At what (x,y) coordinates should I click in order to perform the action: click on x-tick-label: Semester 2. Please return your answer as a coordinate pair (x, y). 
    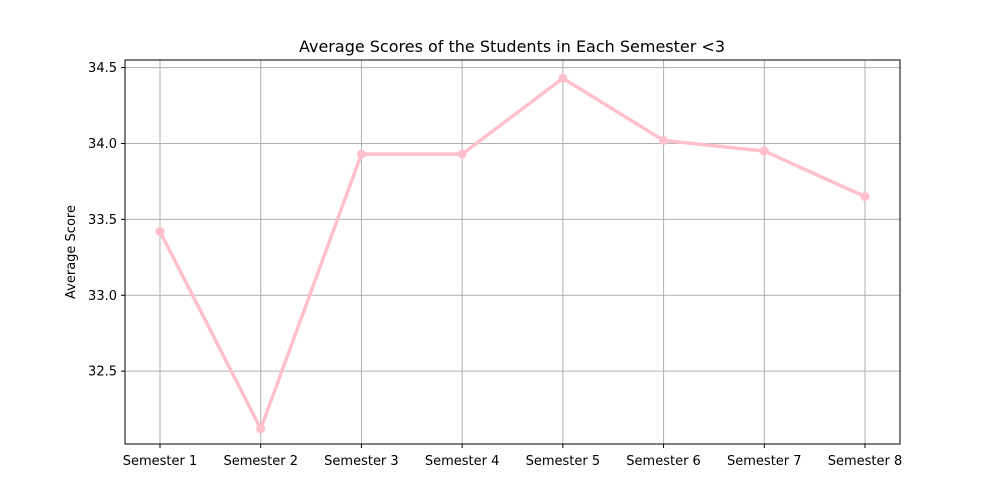
    Looking at the image, I should click on (260, 461).